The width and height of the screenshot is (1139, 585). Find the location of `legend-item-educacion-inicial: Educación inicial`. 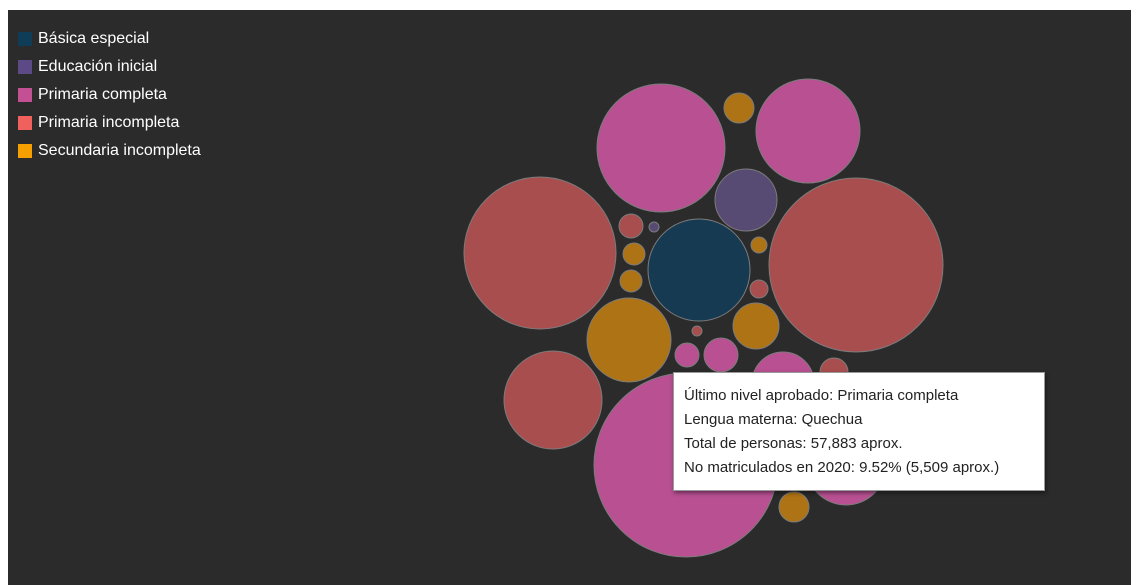

legend-item-educacion-inicial: Educación inicial is located at coordinates (109, 67).